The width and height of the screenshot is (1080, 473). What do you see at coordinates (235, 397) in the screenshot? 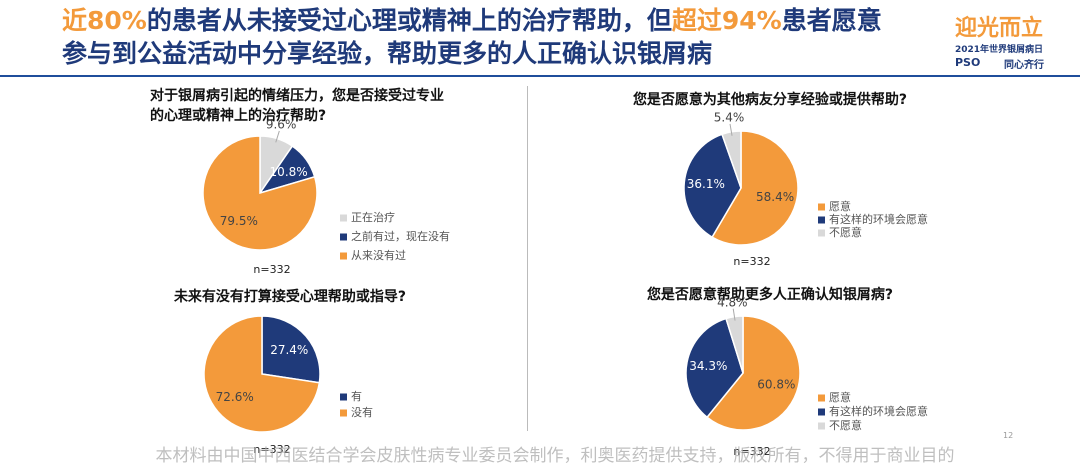
I see `data-label: 72.6%` at bounding box center [235, 397].